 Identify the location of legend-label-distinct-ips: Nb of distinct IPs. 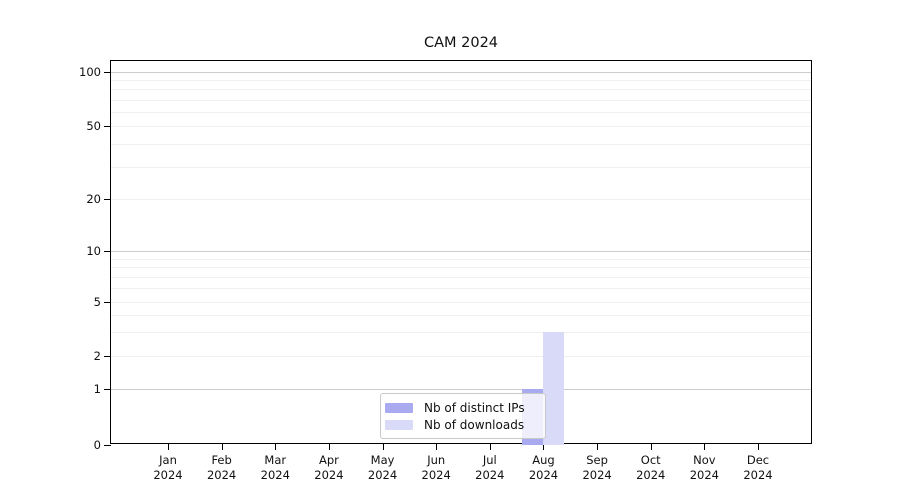
(474, 407).